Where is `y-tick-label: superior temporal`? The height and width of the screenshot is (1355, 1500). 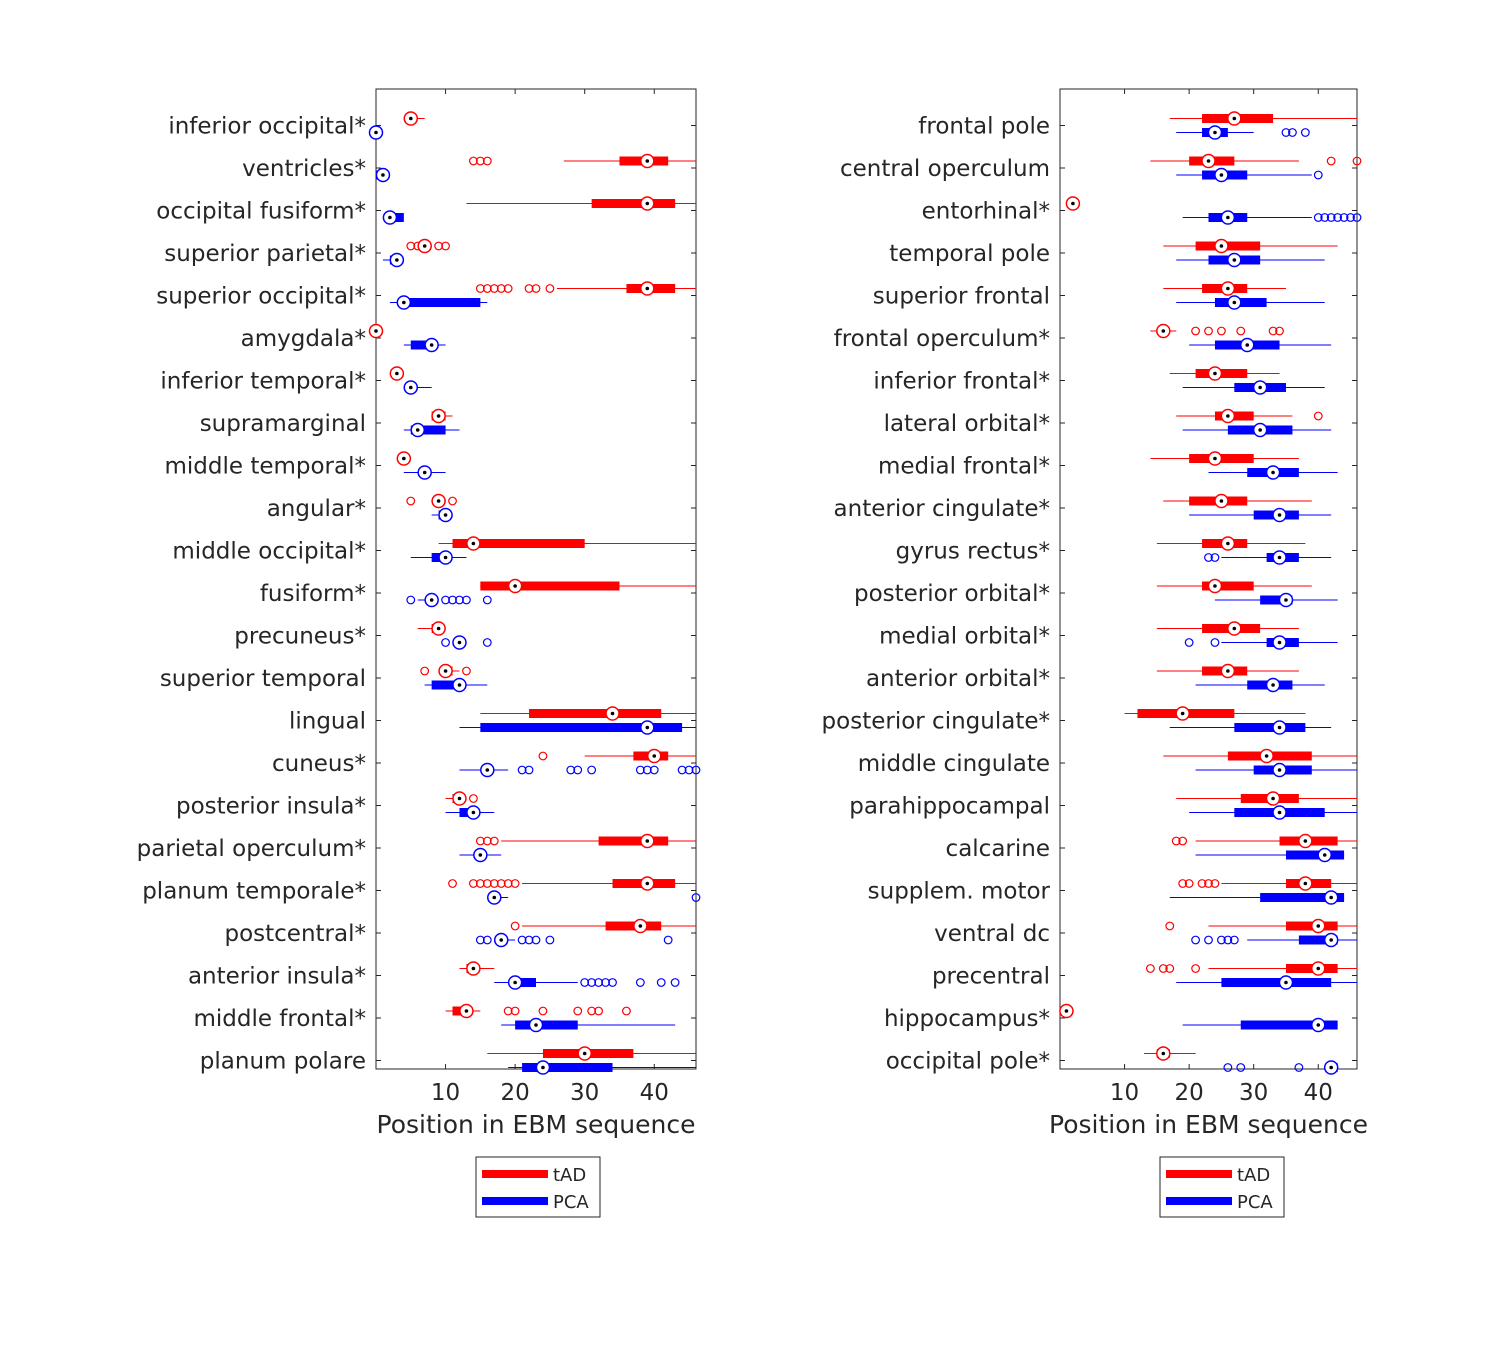 y-tick-label: superior temporal is located at coordinates (263, 679).